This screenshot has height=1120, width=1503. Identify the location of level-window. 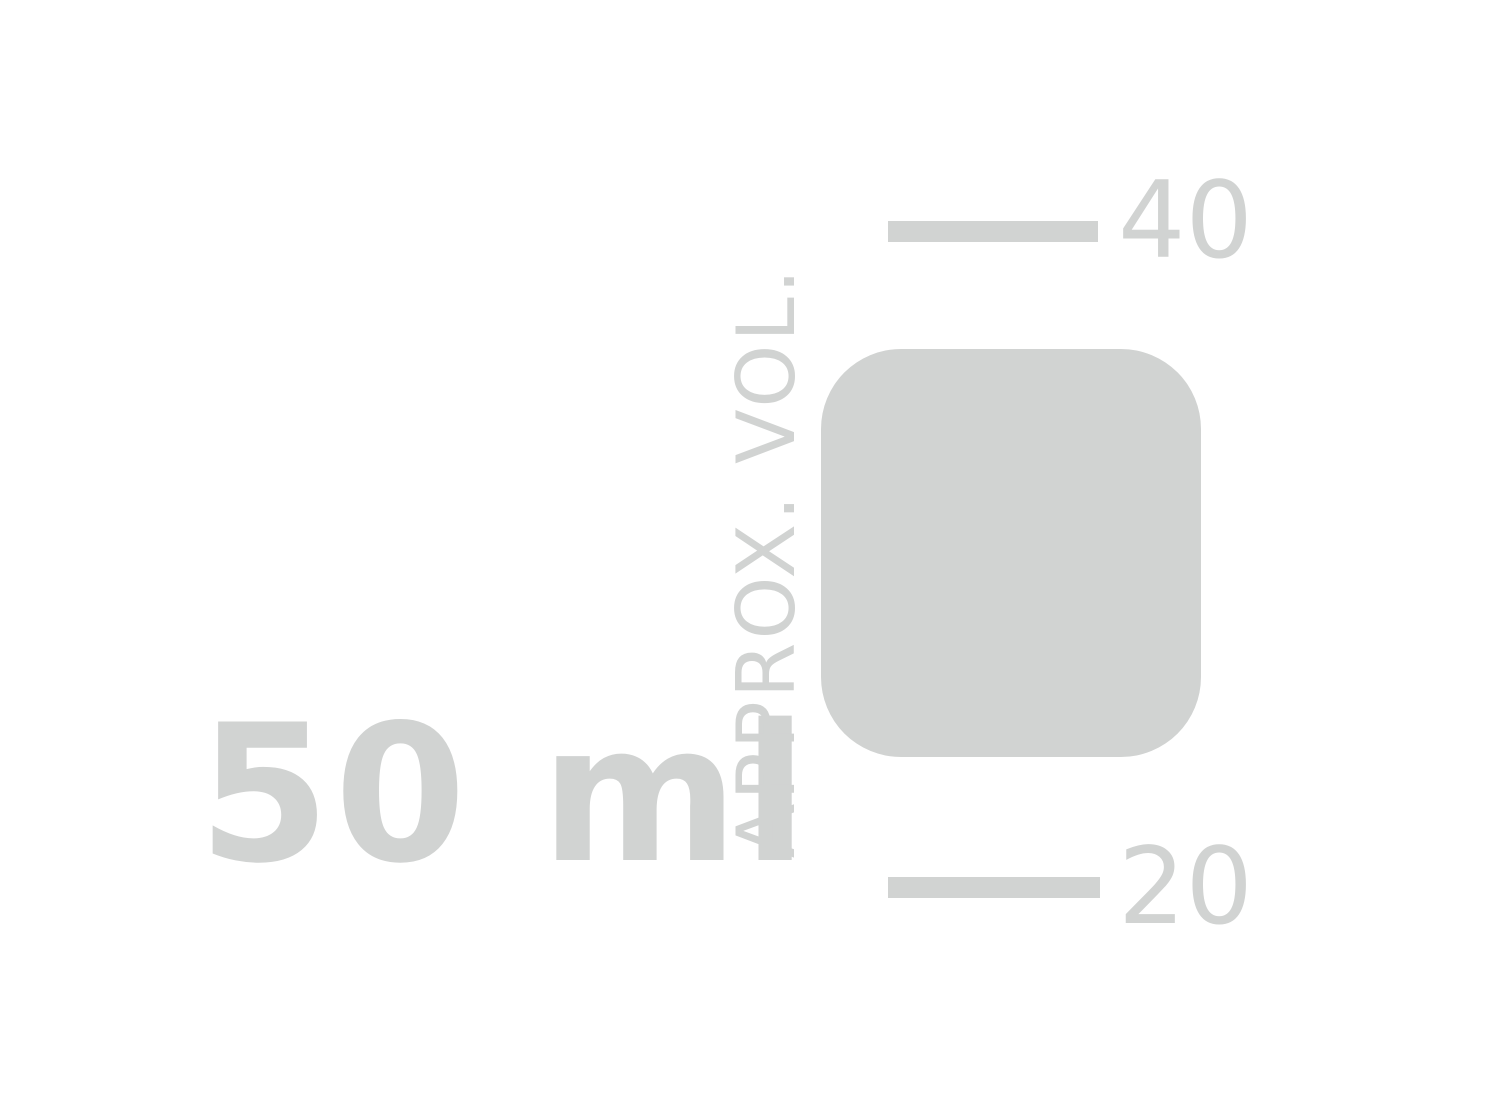
(1011, 553).